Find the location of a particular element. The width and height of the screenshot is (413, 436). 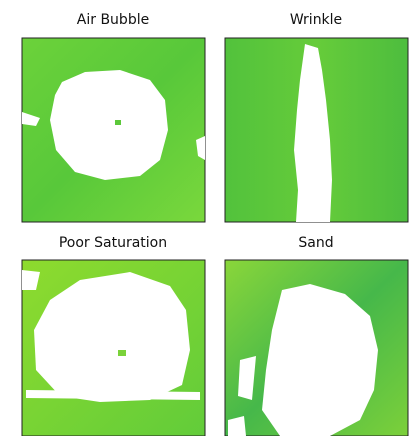

panel-title: Sand is located at coordinates (315, 243).